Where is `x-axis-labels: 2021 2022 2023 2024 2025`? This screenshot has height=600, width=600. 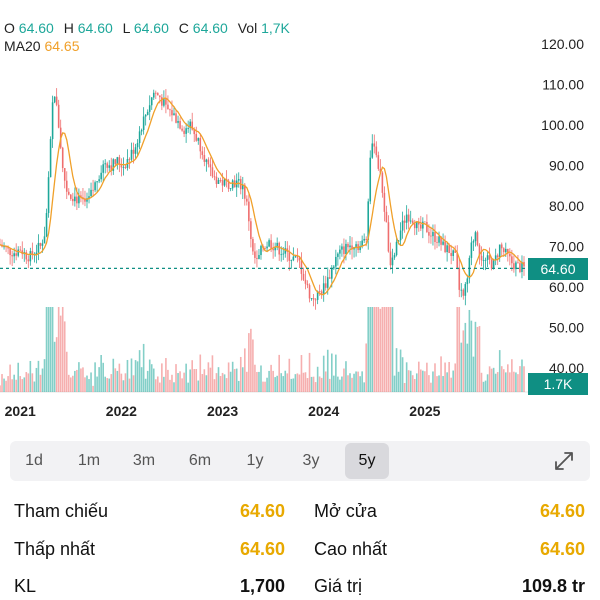 x-axis-labels: 2021 2022 2023 2024 2025 is located at coordinates (223, 411).